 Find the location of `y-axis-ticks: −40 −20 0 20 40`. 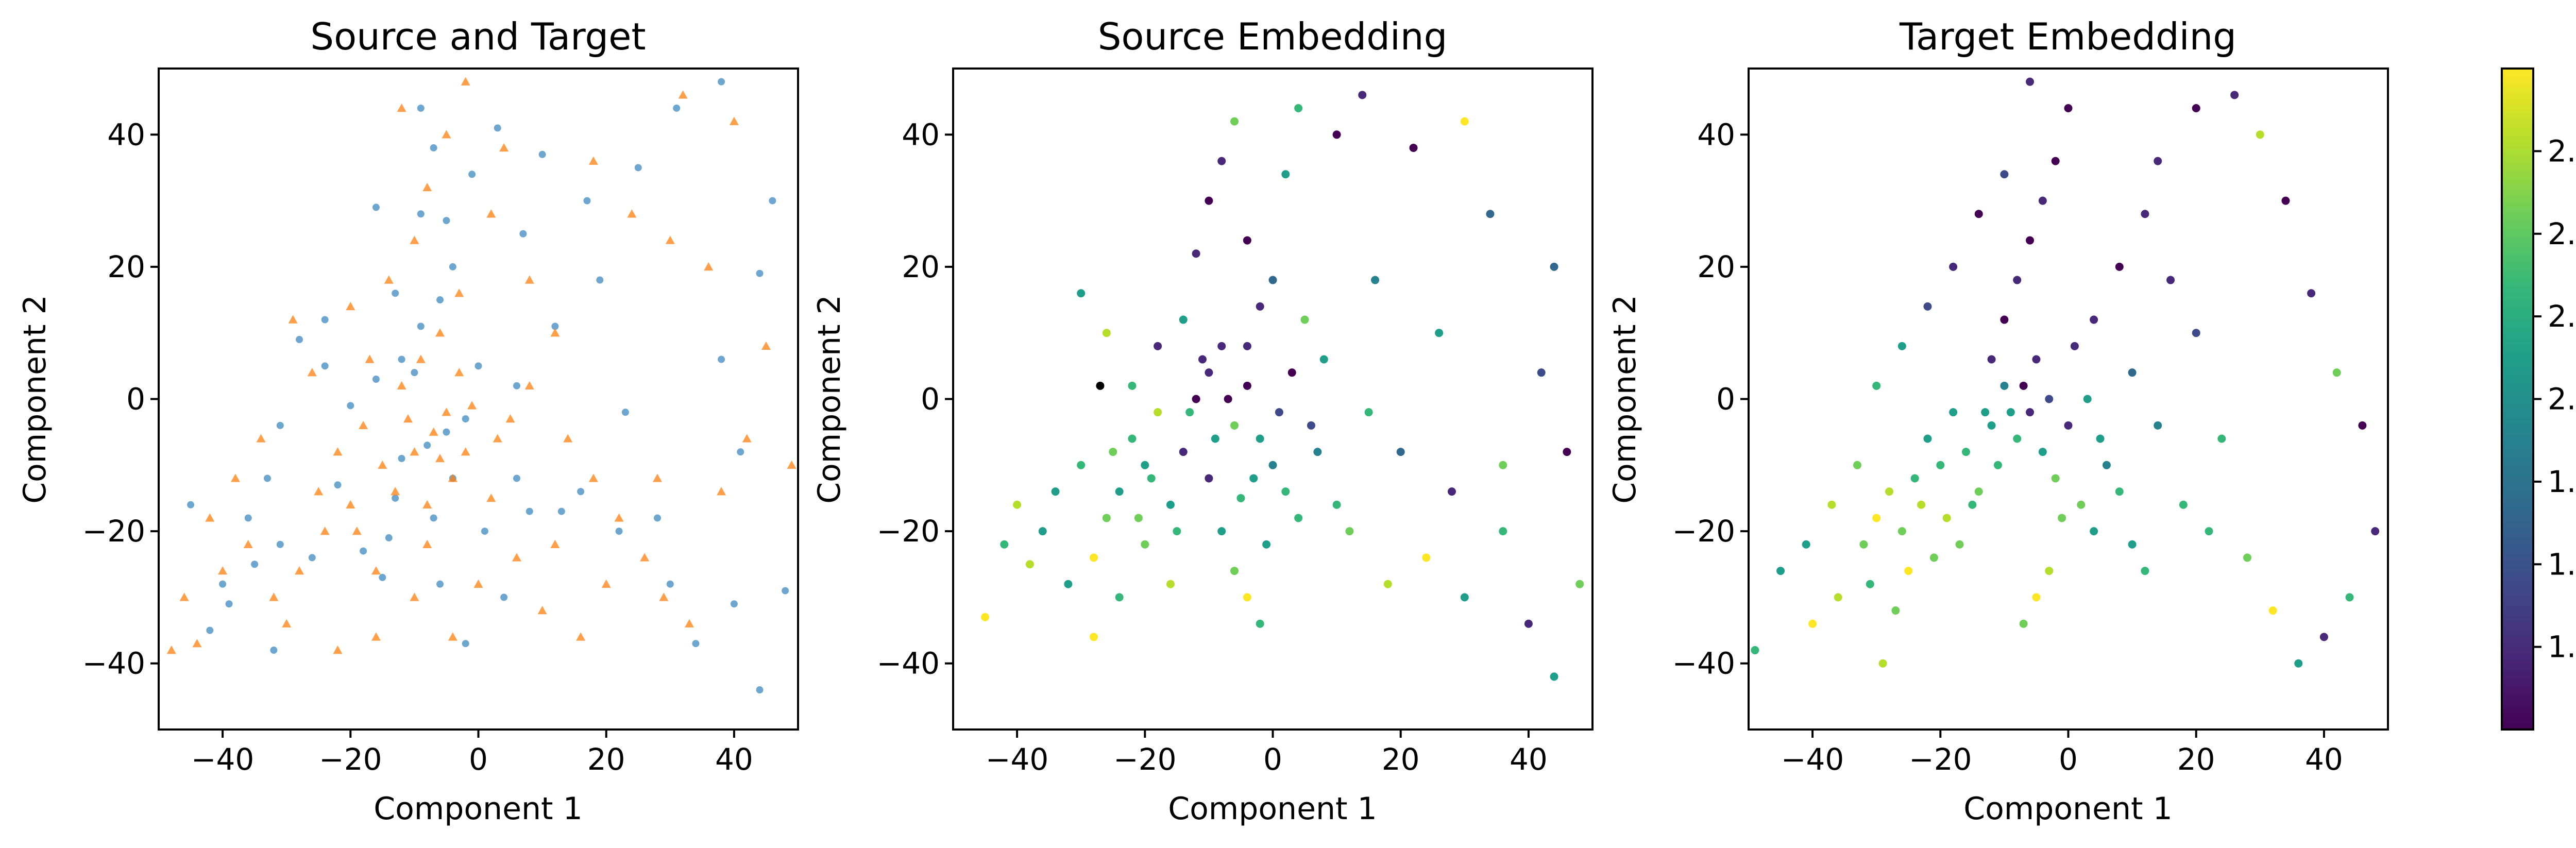

y-axis-ticks: −40 −20 0 20 40 is located at coordinates (915, 399).